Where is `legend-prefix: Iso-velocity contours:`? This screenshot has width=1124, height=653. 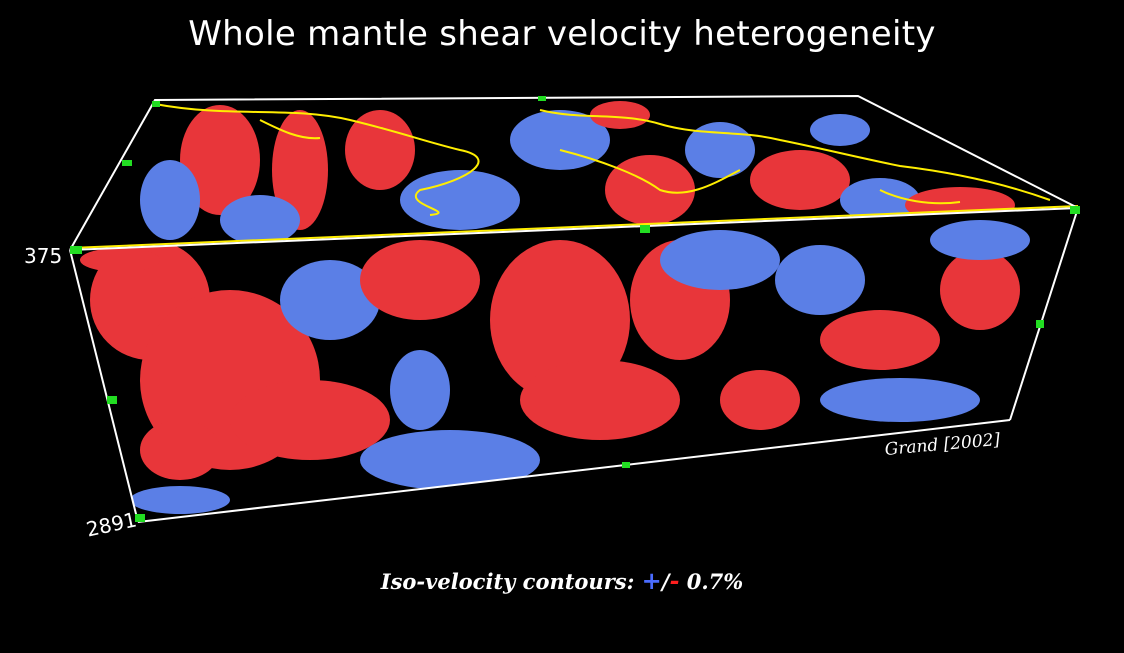
legend-prefix: Iso-velocity contours: is located at coordinates (511, 581).